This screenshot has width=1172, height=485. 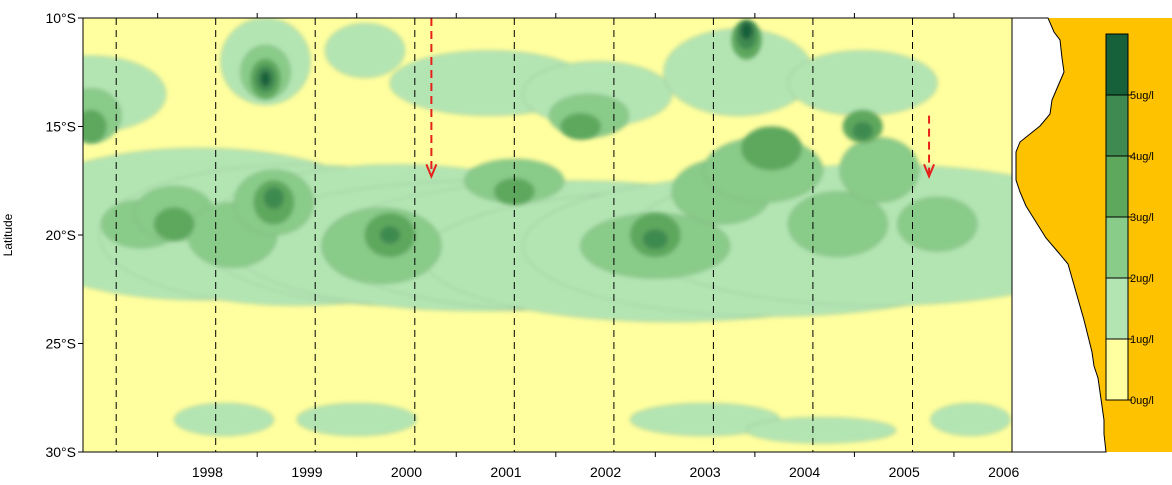 What do you see at coordinates (804, 472) in the screenshot?
I see `x-tick-label: 2004` at bounding box center [804, 472].